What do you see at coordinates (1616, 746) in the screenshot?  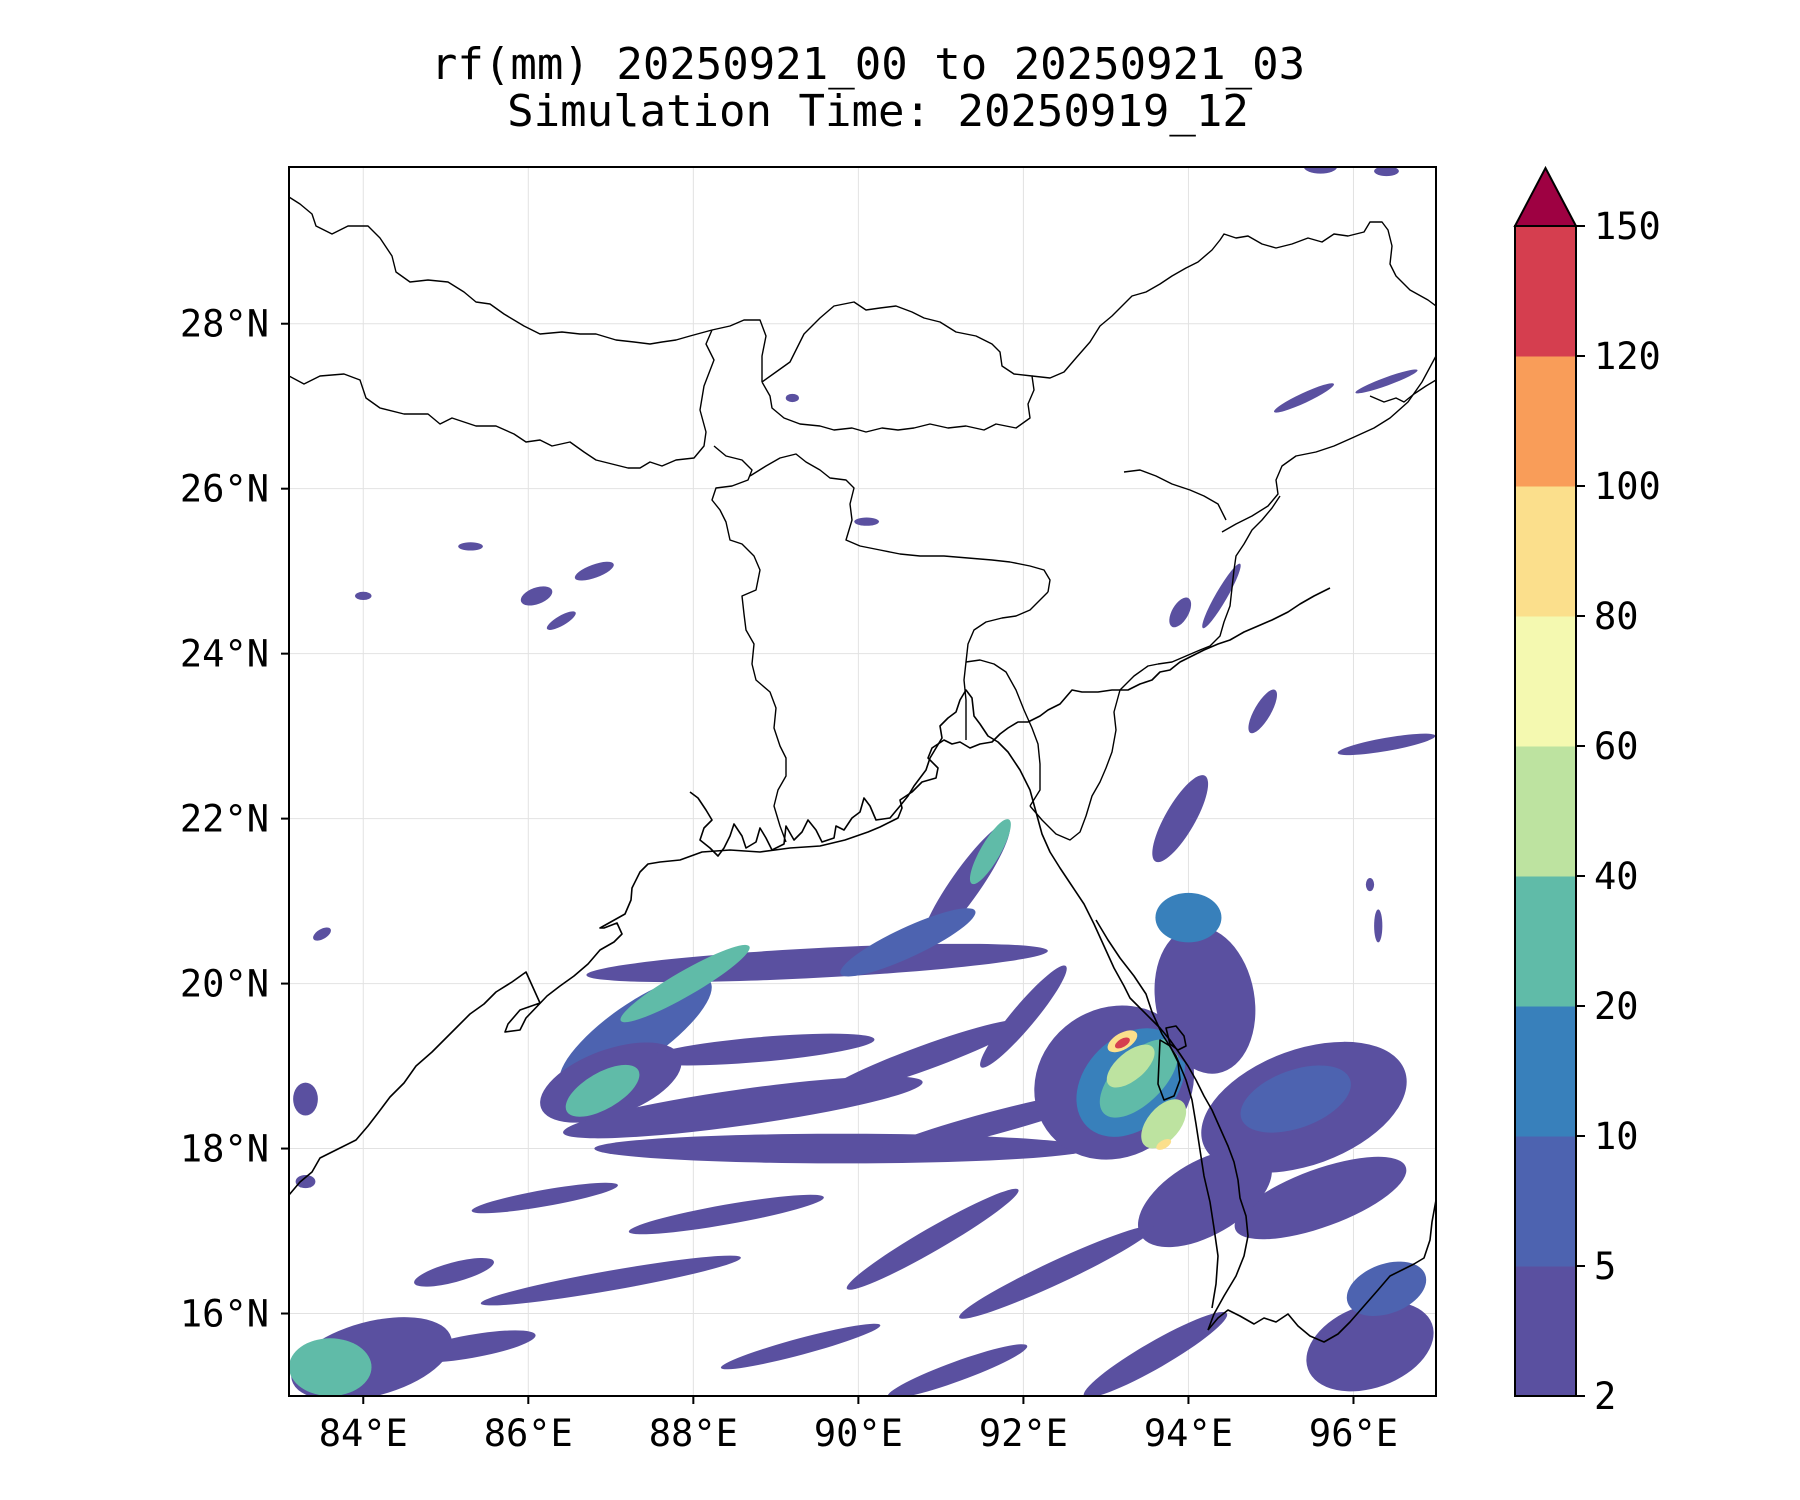 I see `colorbar-tick-label: 60` at bounding box center [1616, 746].